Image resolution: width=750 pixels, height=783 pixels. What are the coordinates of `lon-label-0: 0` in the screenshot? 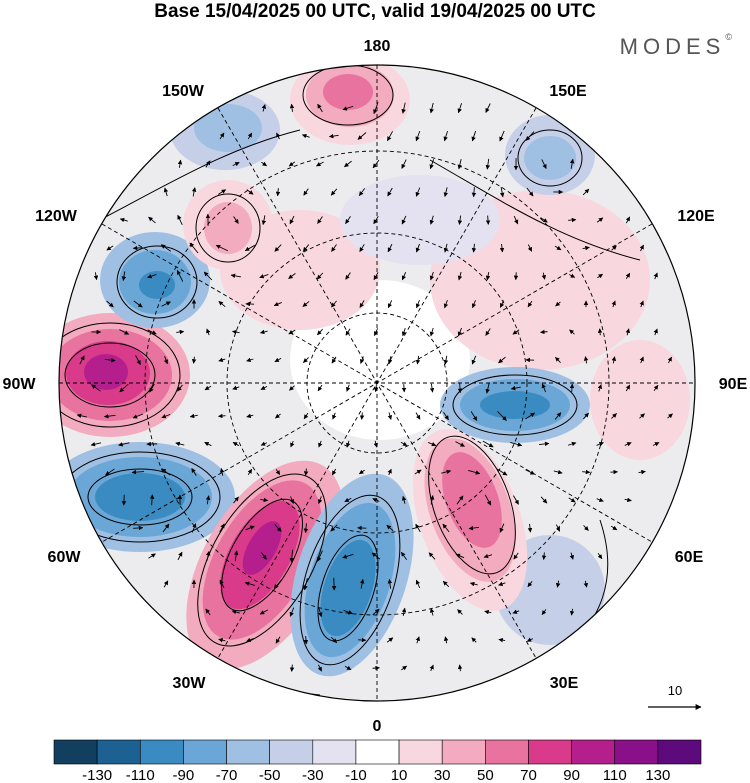 It's located at (377, 726).